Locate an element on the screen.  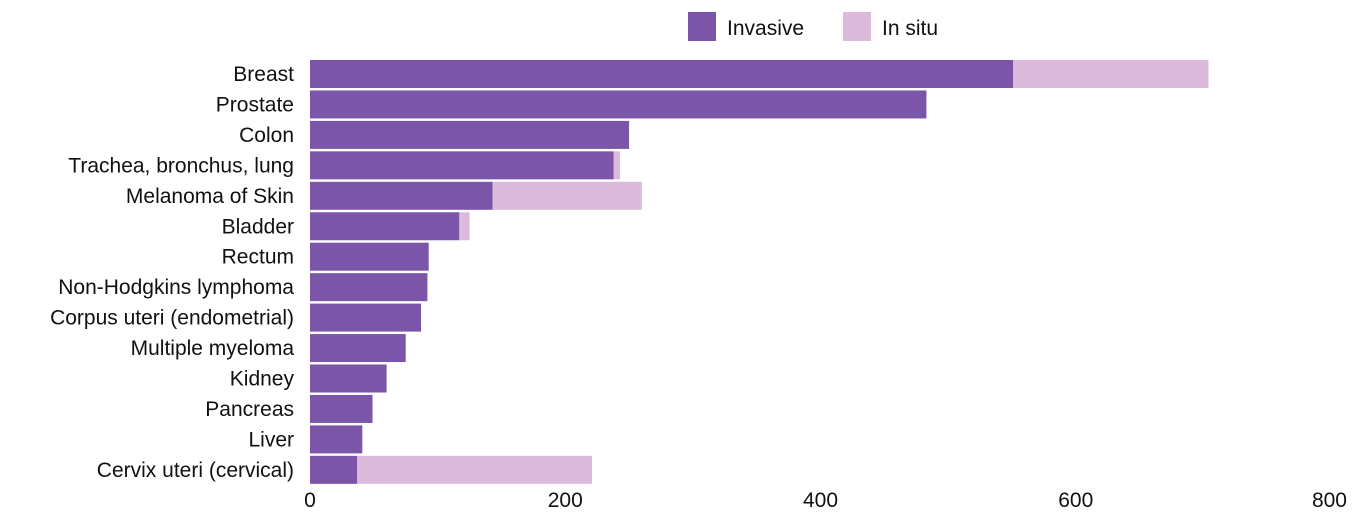
category-label: Non-Hodgkins lymphoma is located at coordinates (176, 287).